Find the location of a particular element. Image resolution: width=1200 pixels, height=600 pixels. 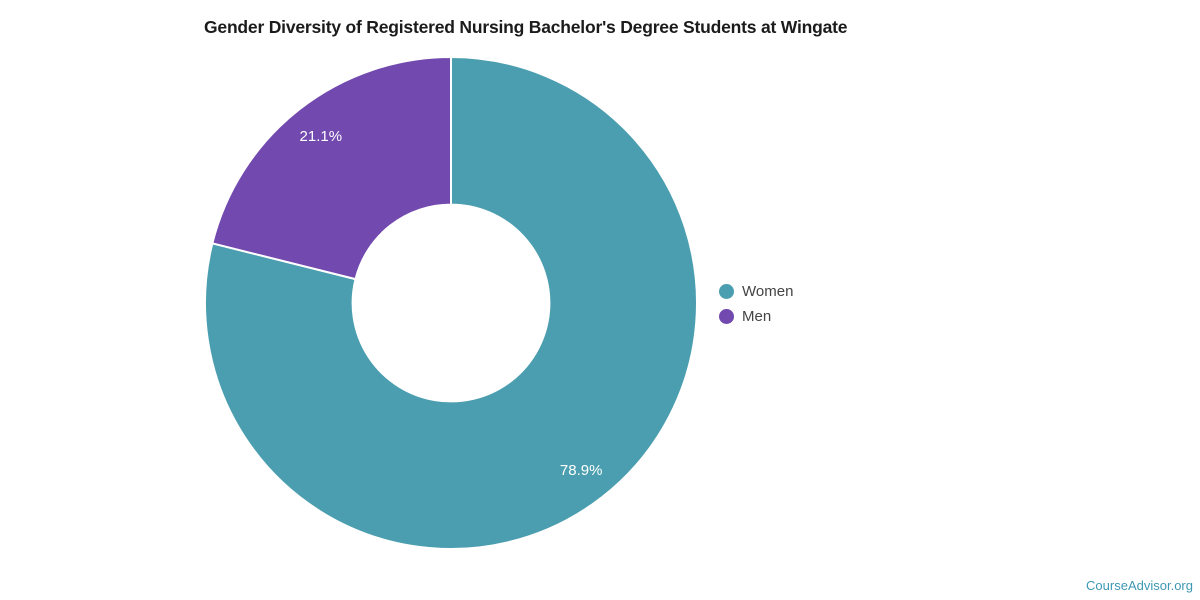

legend-label: Women is located at coordinates (768, 291).